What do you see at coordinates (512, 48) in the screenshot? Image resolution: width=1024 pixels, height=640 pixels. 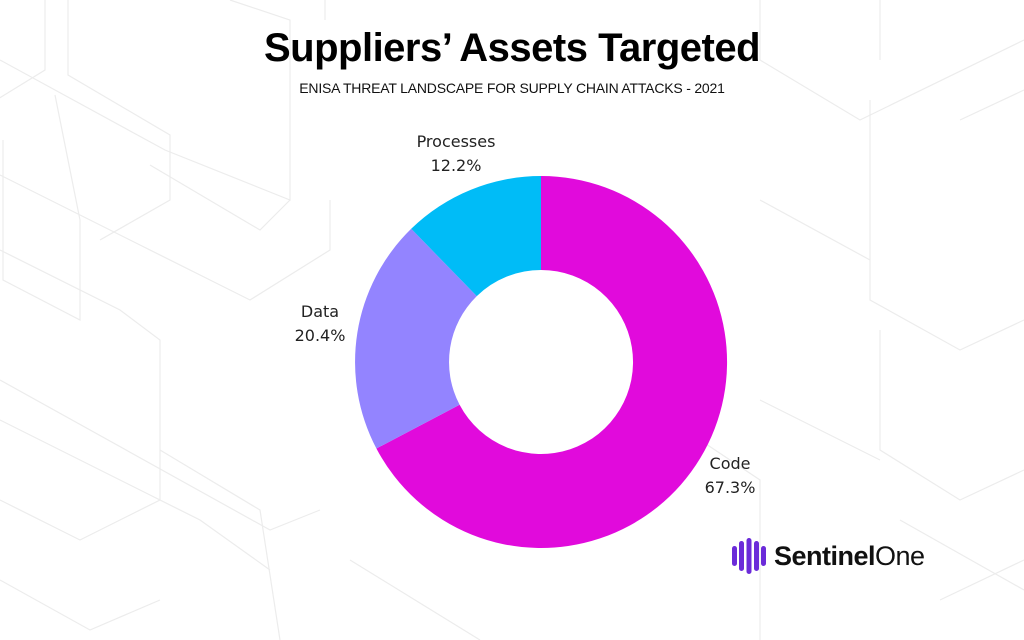 I see `chart-title: Suppliers’ Assets Targeted` at bounding box center [512, 48].